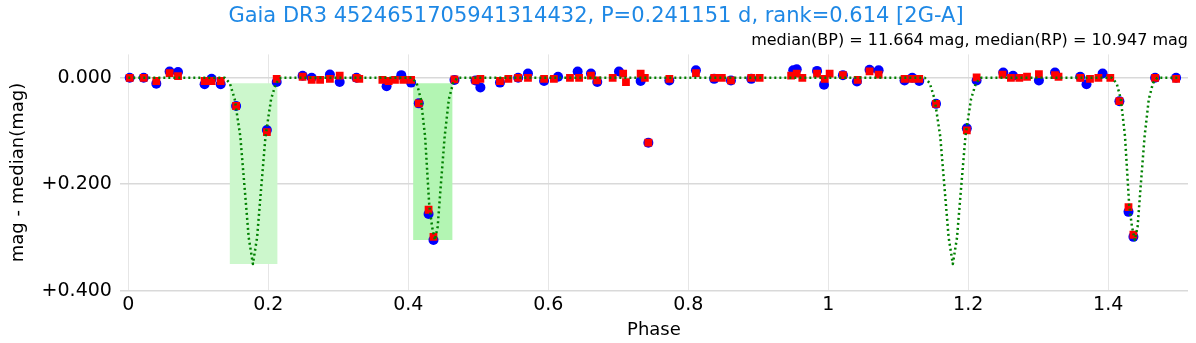  Describe the element at coordinates (969, 39) in the screenshot. I see `chart-subtitle: median(BP) = 11.664 mag, median(RP) = 10.947 mag` at that location.